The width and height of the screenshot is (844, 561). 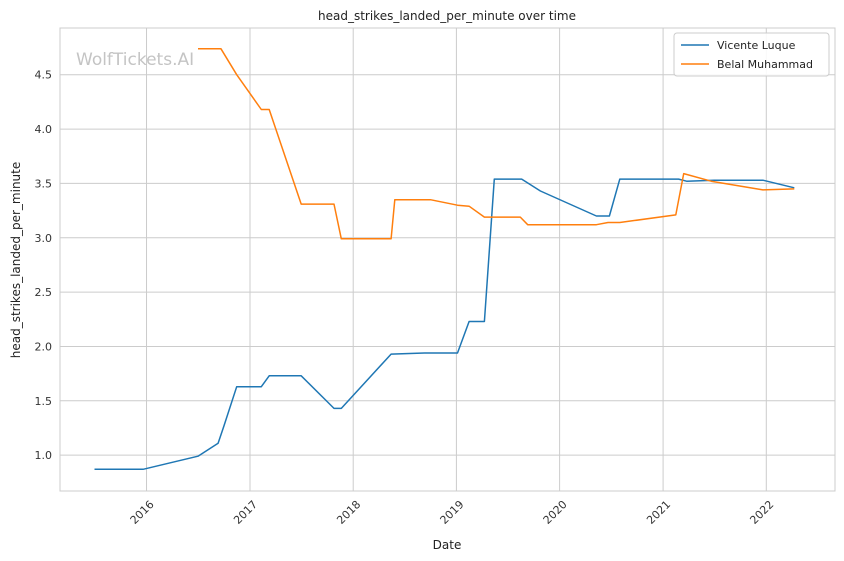 What do you see at coordinates (447, 16) in the screenshot?
I see `chart-title: head_strikes_landed_per_minute over time` at bounding box center [447, 16].